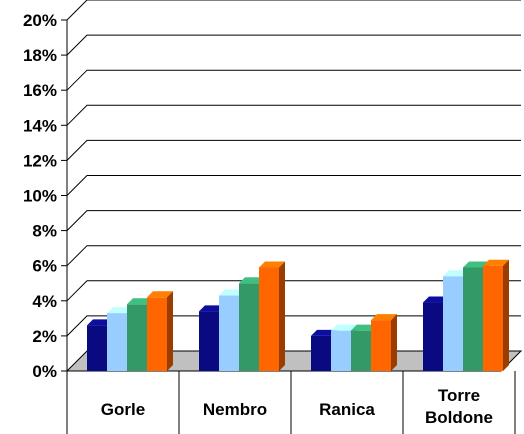  I want to click on category-label: Nembro, so click(235, 409).